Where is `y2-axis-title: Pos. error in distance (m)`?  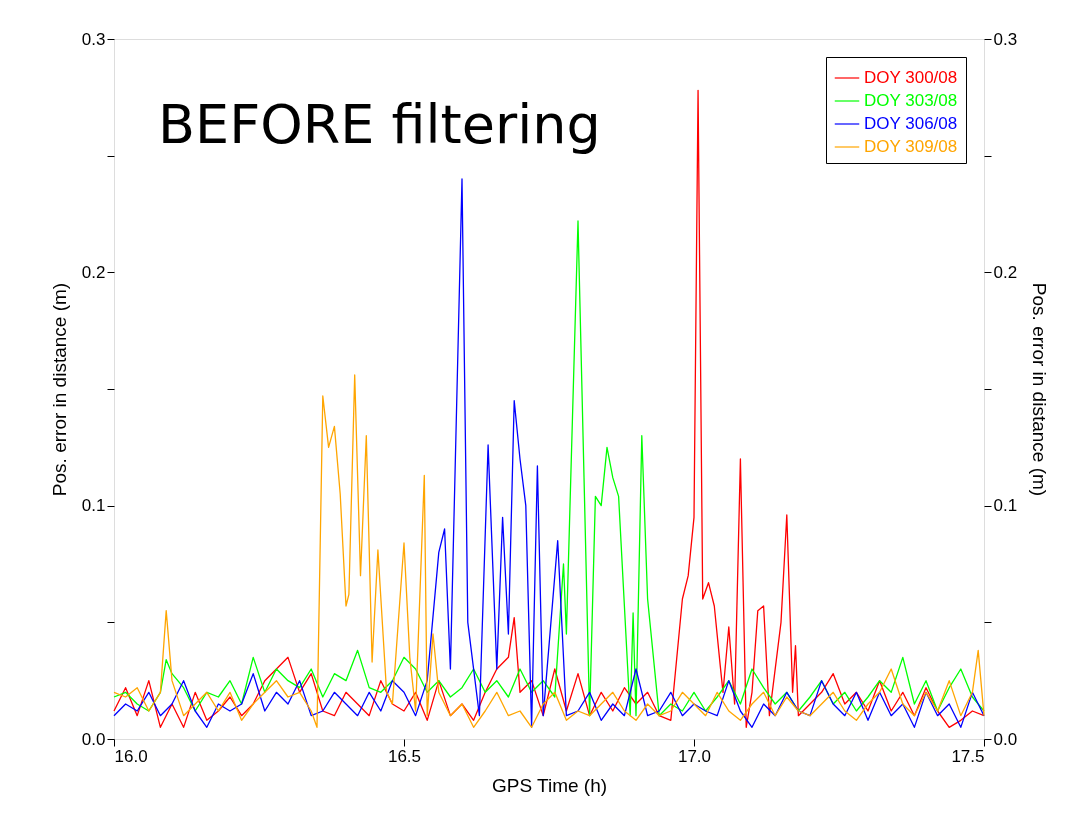
y2-axis-title: Pos. error in distance (m) is located at coordinates (1040, 389).